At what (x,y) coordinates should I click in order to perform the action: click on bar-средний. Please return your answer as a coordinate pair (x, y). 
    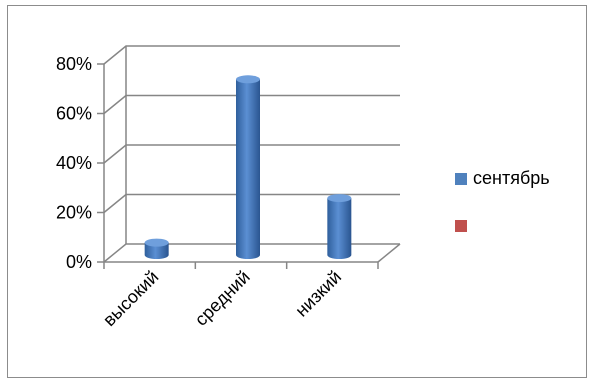
    Looking at the image, I should click on (248, 167).